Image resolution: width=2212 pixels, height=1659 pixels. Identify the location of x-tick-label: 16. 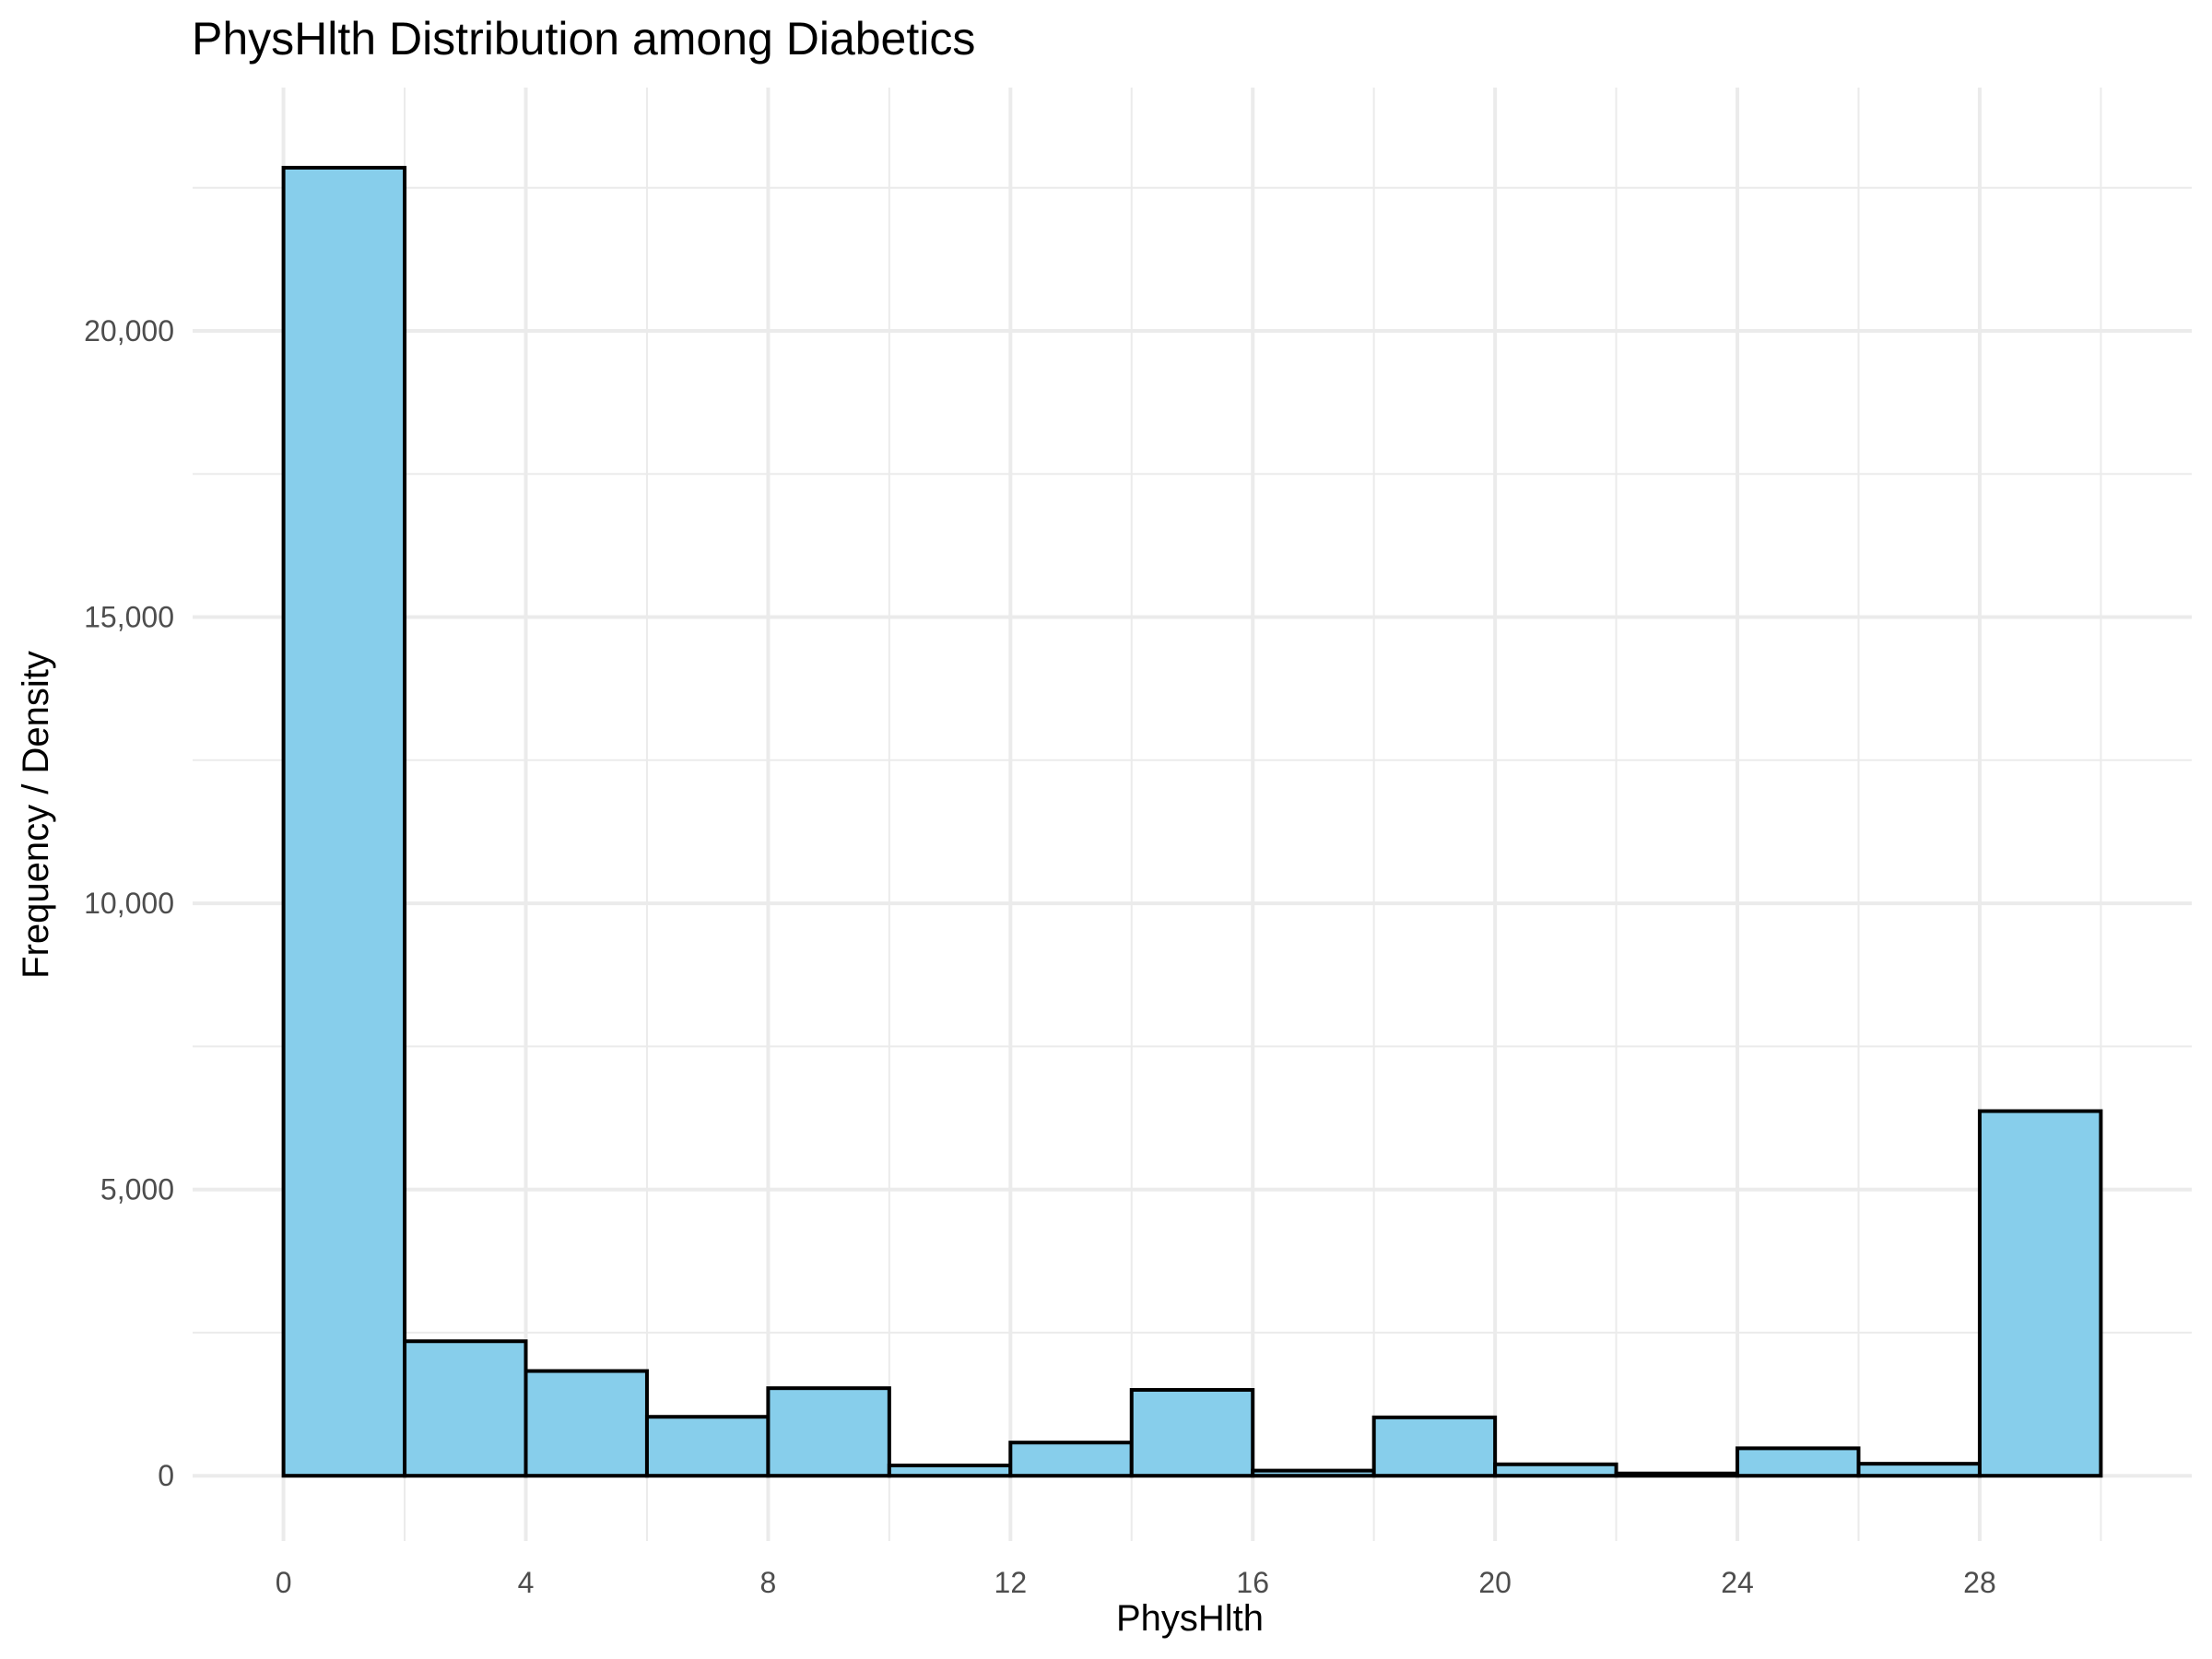
(1252, 1582).